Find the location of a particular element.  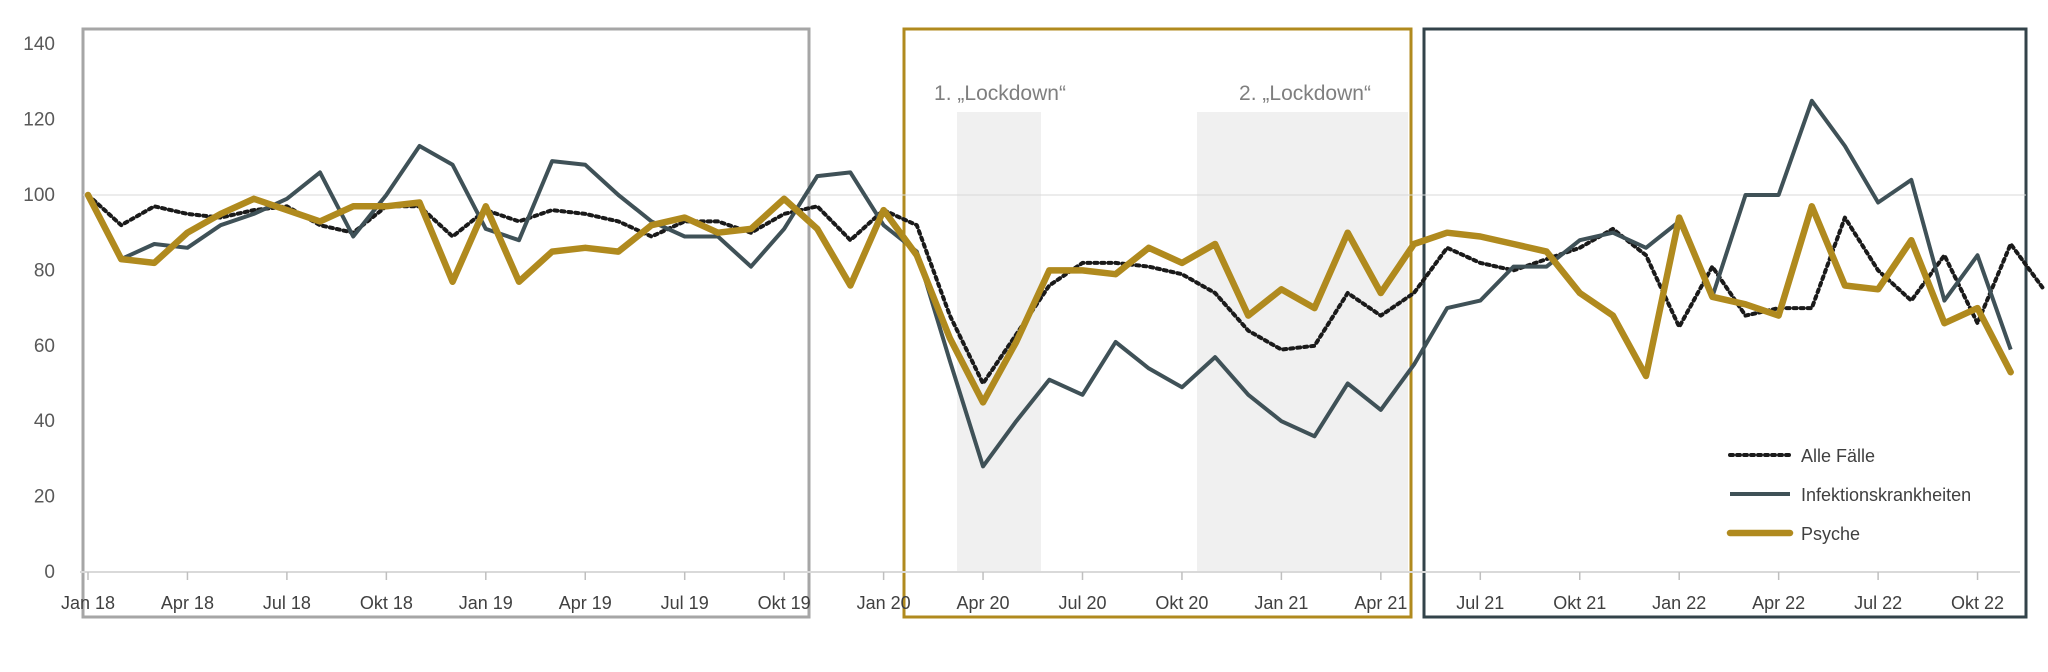

x-tick-label: Okt 18 is located at coordinates (386, 603).